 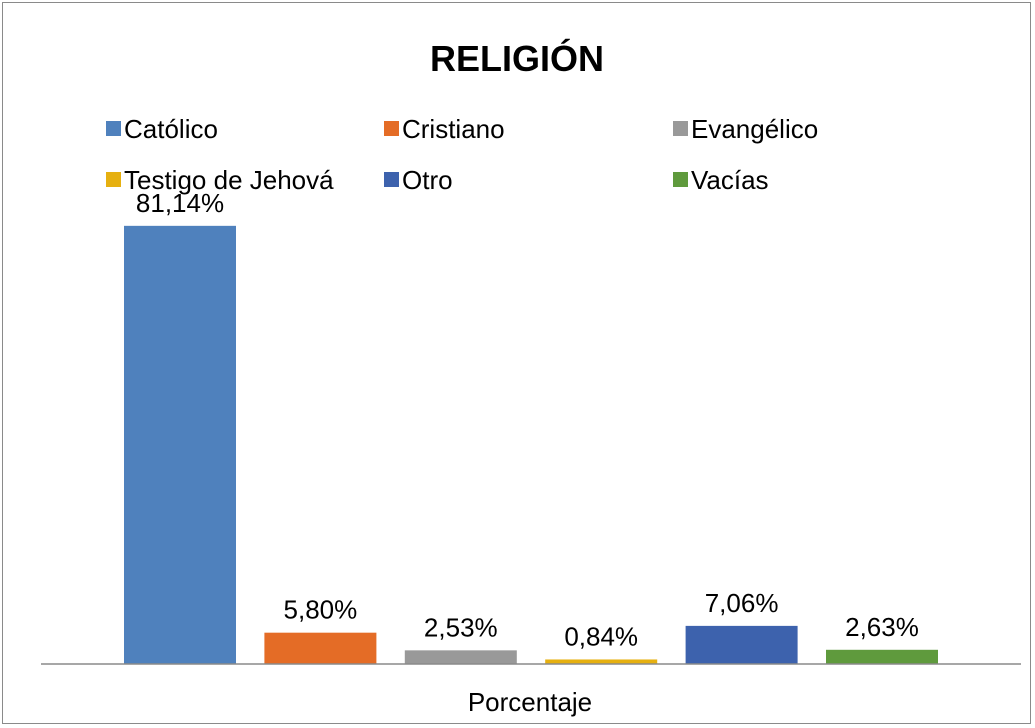 What do you see at coordinates (180, 203) in the screenshot?
I see `data-label-1: 81,14%` at bounding box center [180, 203].